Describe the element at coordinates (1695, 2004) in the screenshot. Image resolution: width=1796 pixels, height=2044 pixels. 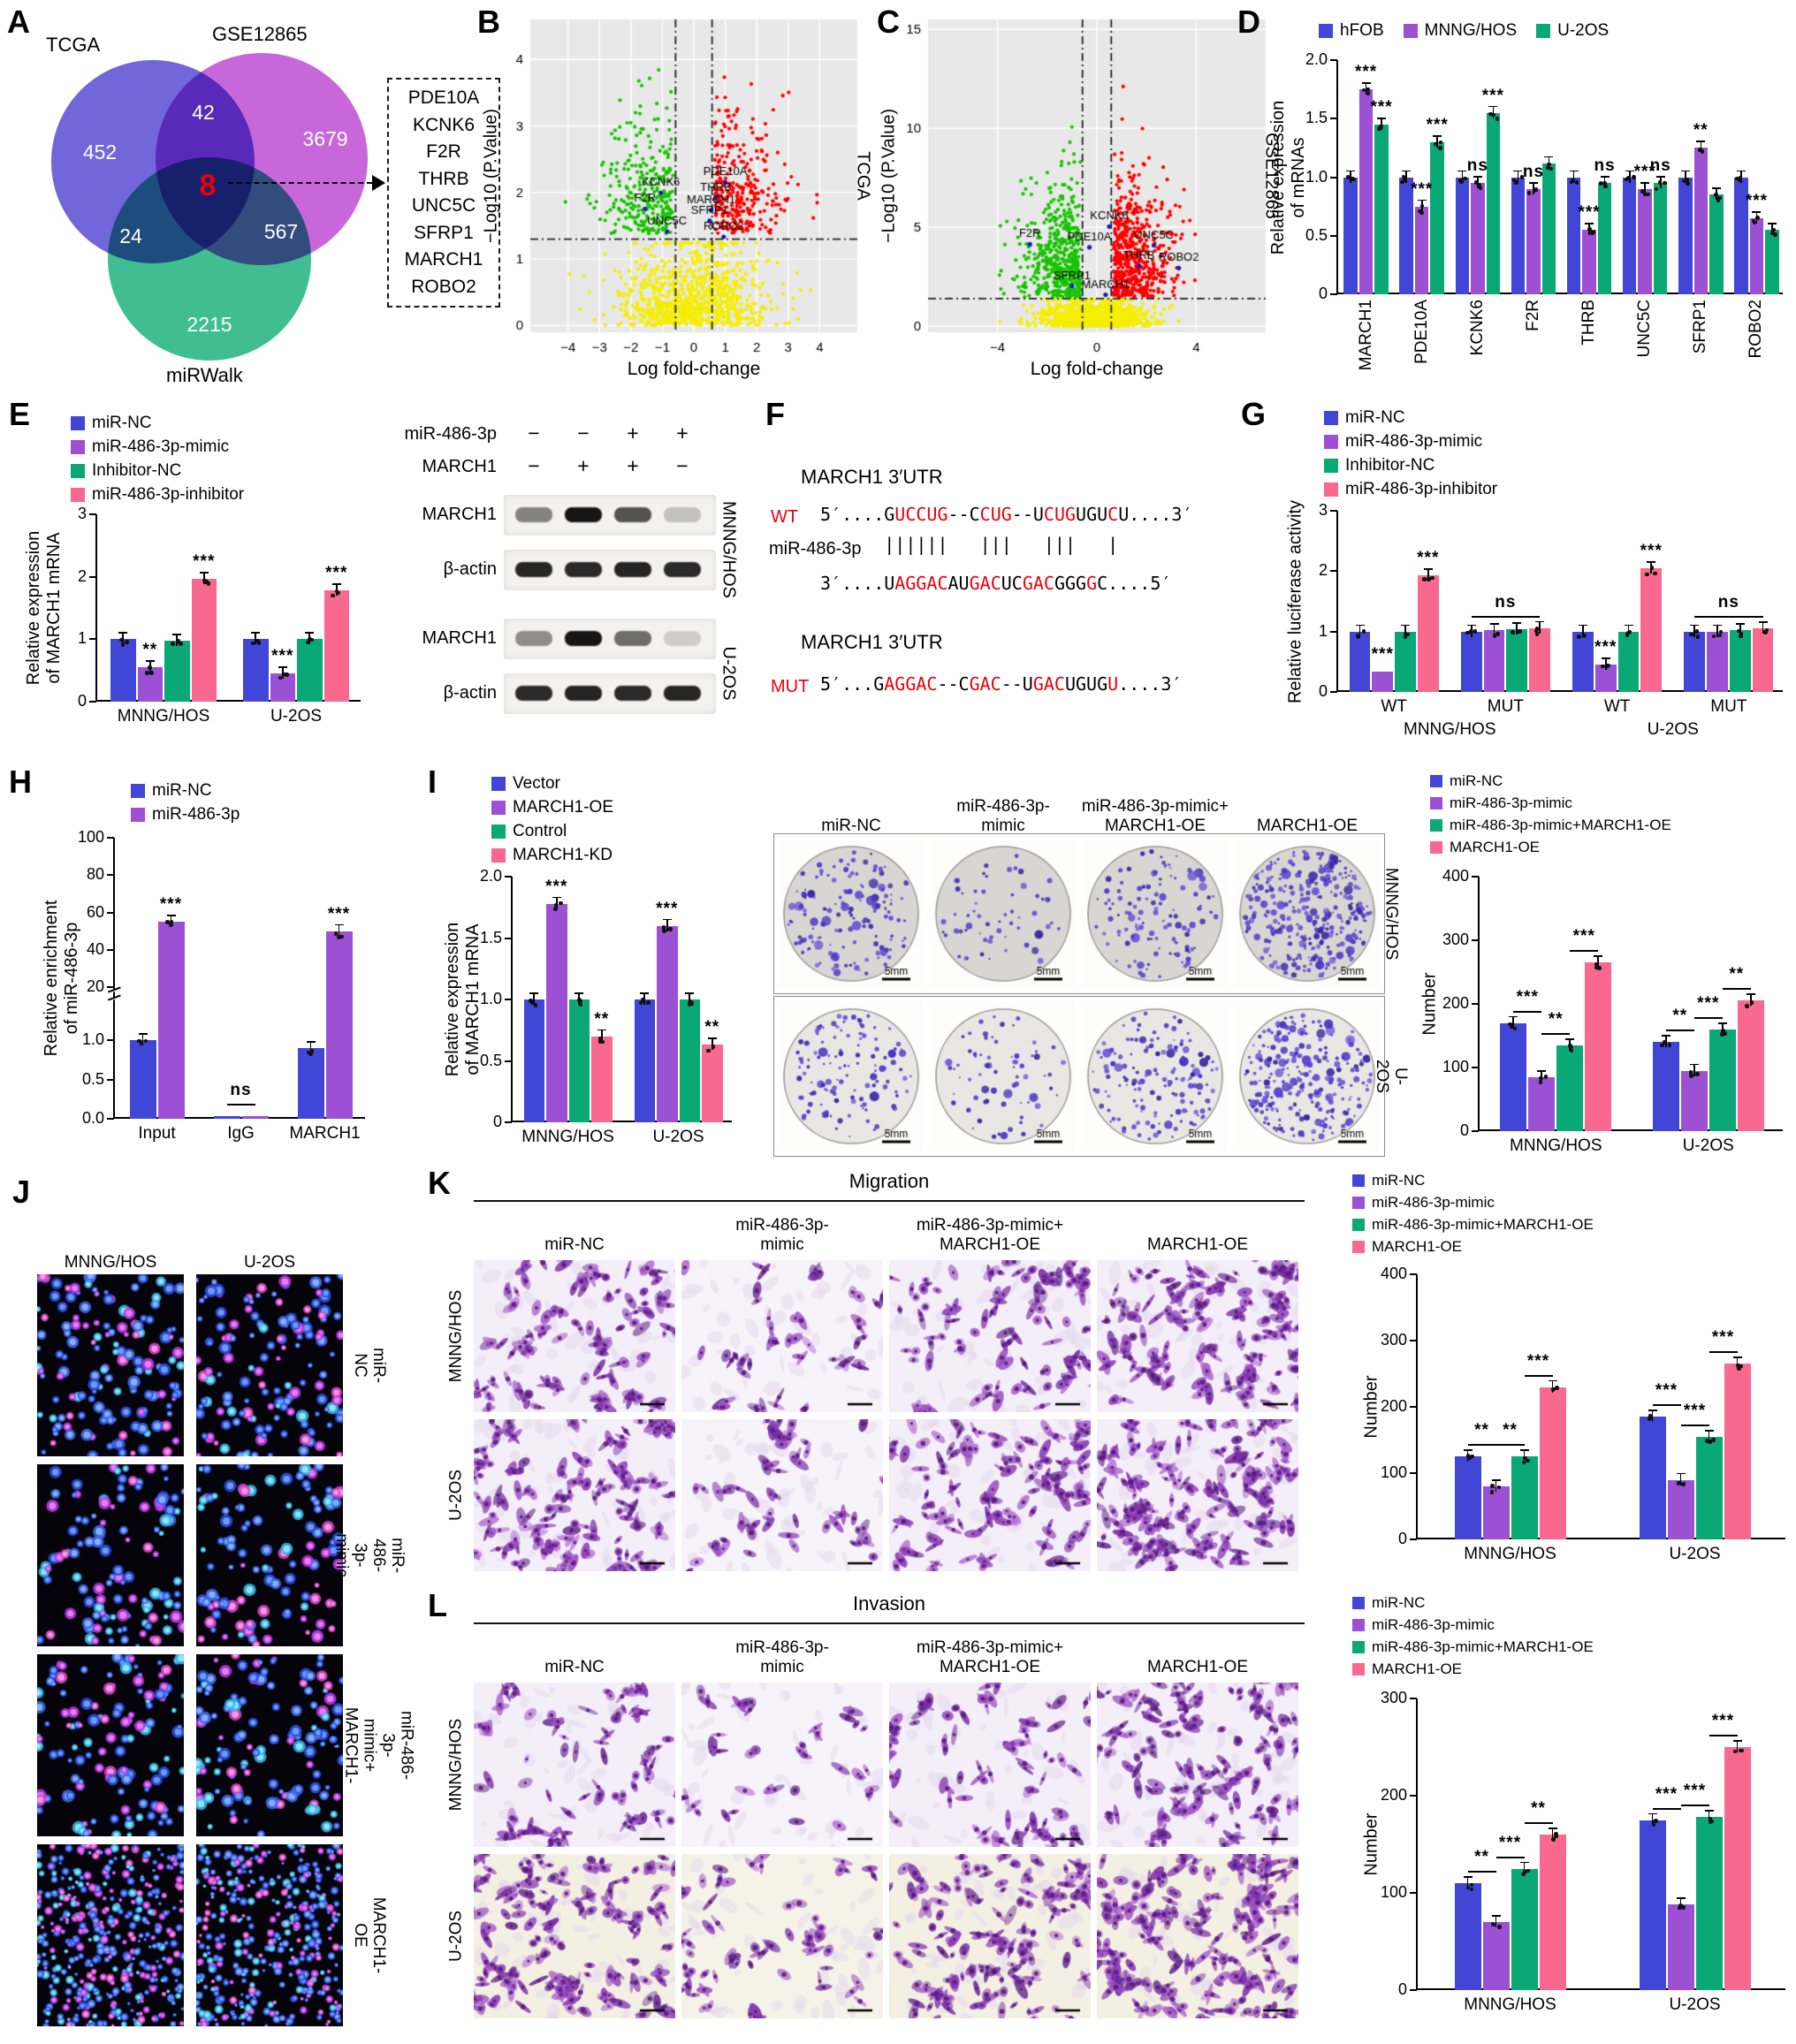
I see `x-category-label: U-2OS` at that location.